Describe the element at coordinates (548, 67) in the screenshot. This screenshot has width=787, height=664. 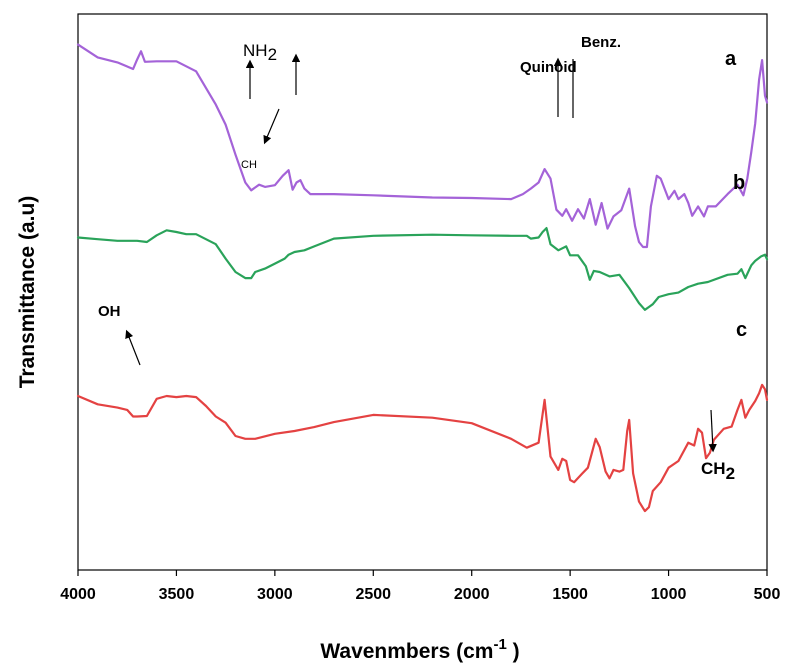
I see `annotation-quinoid: Quinoid` at that location.